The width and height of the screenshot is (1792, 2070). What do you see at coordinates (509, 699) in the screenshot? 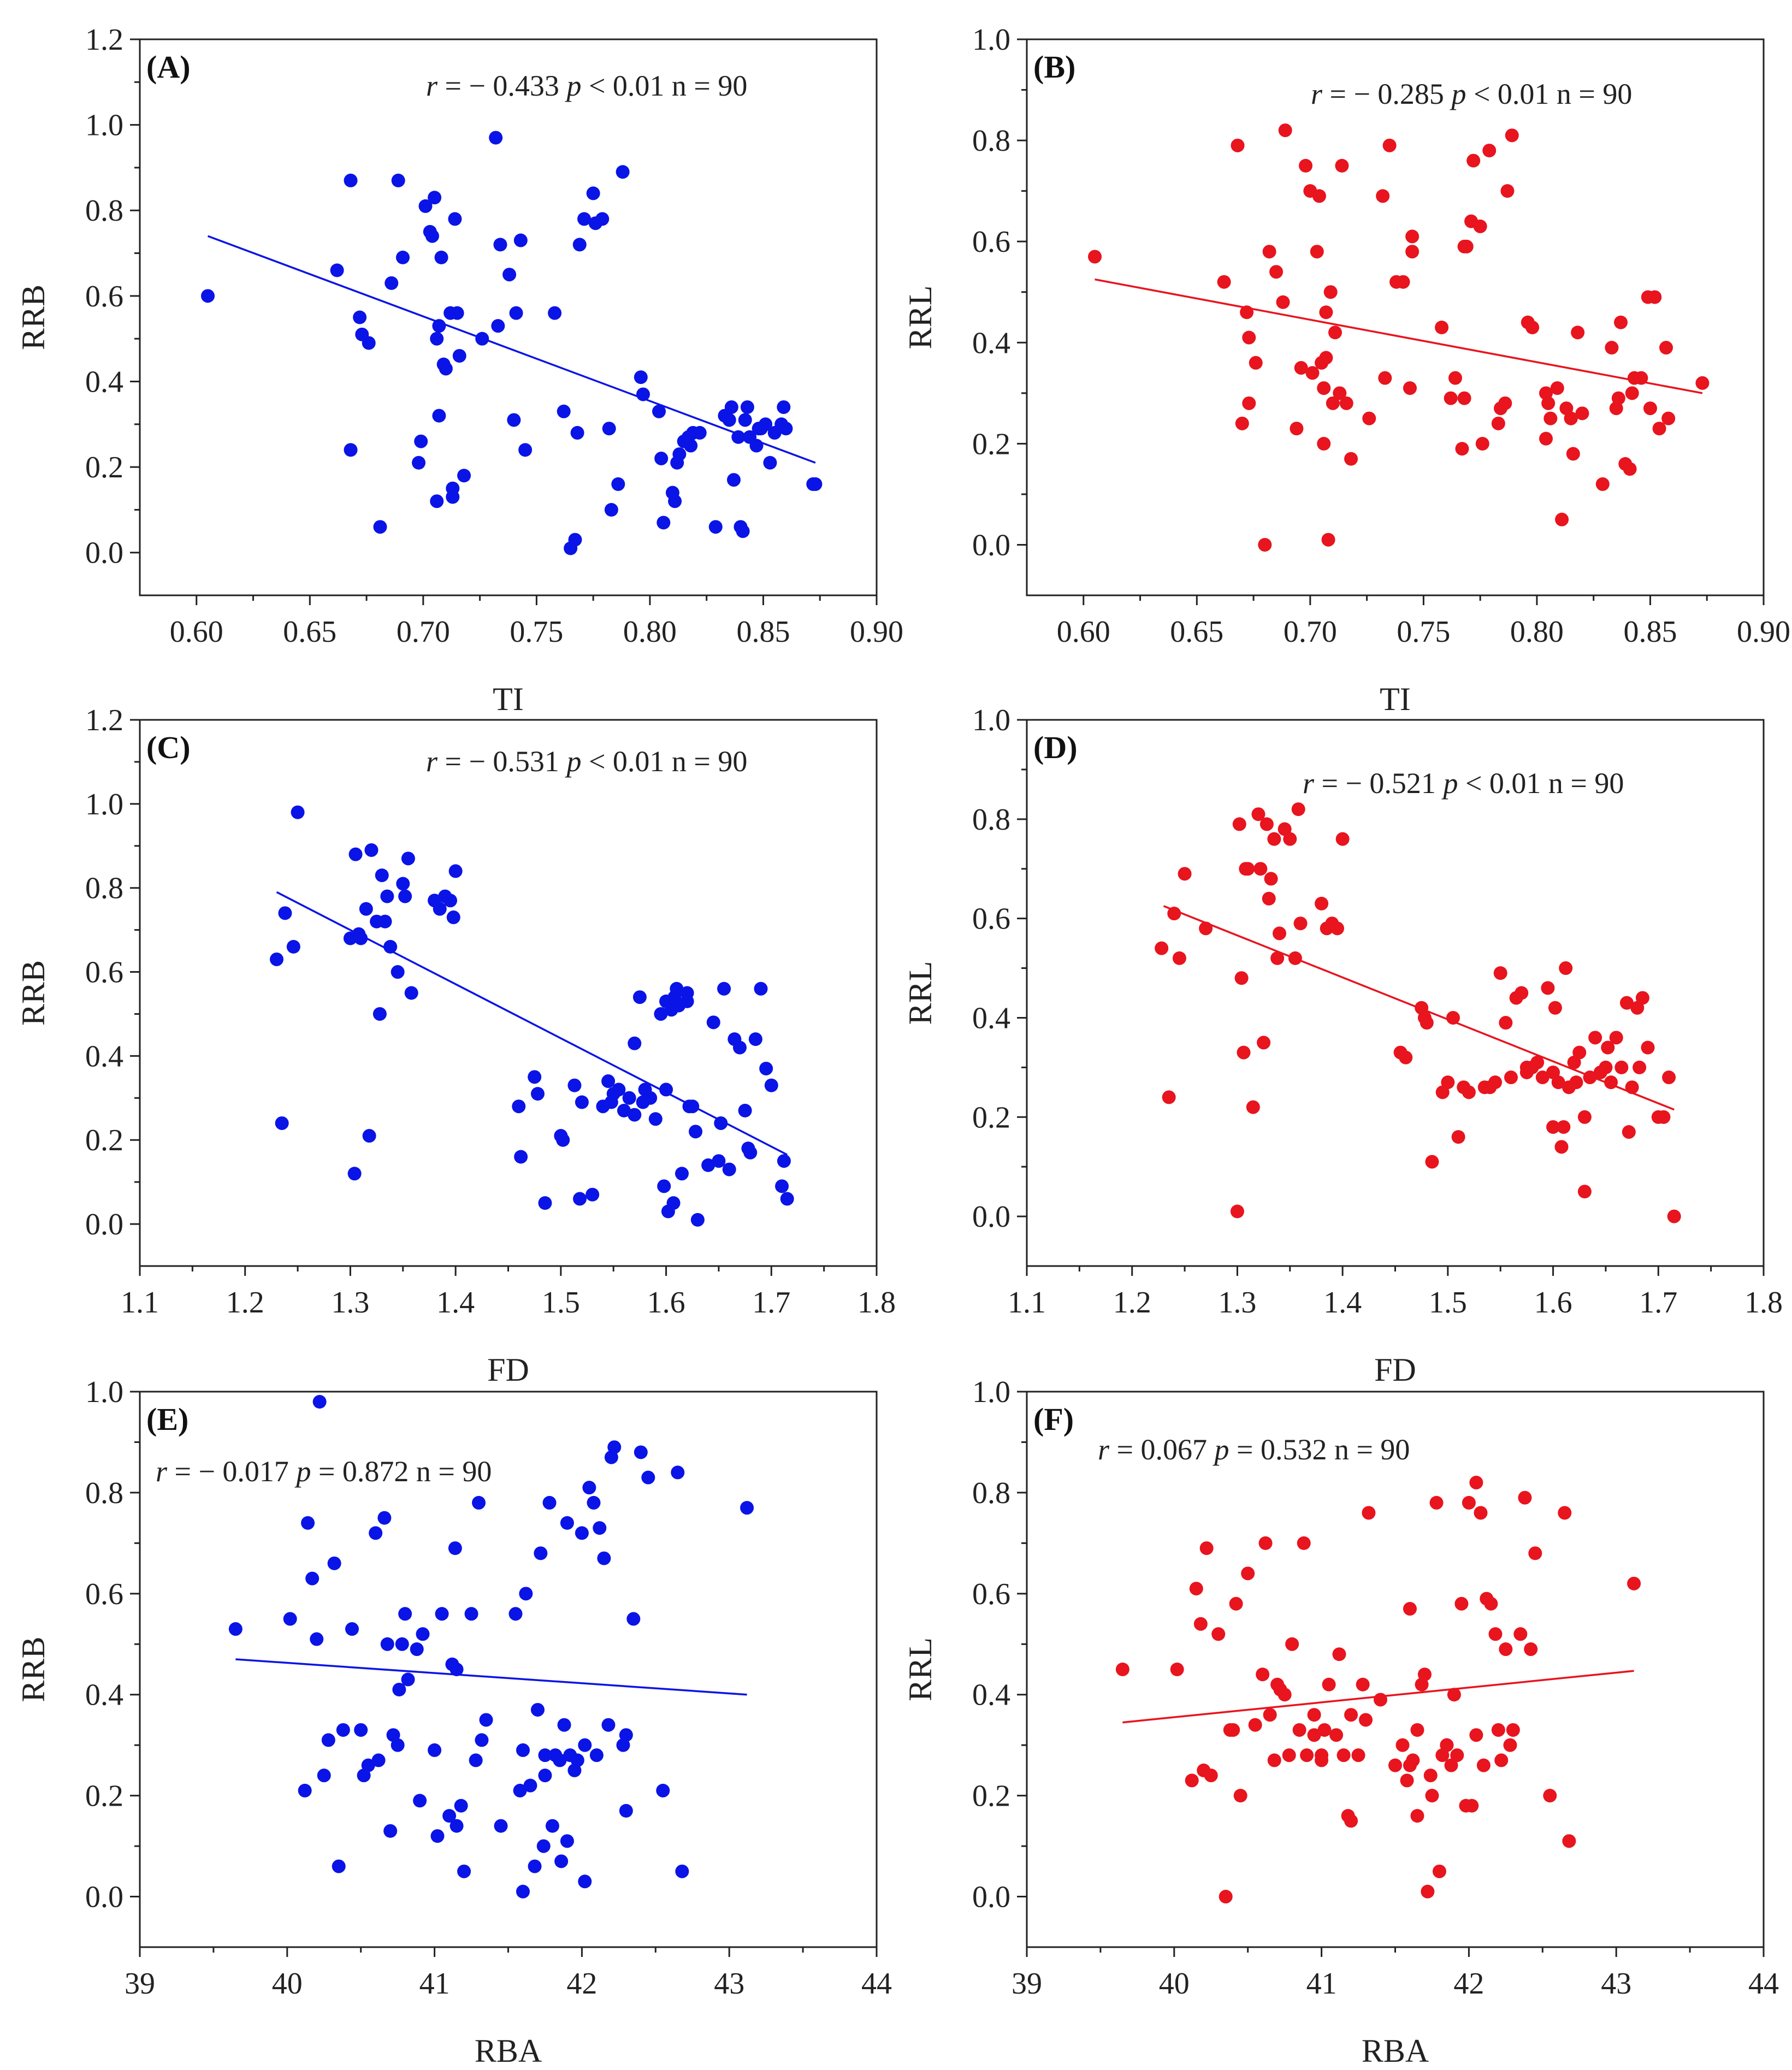
I see `x-axis-label-a: TI` at bounding box center [509, 699].